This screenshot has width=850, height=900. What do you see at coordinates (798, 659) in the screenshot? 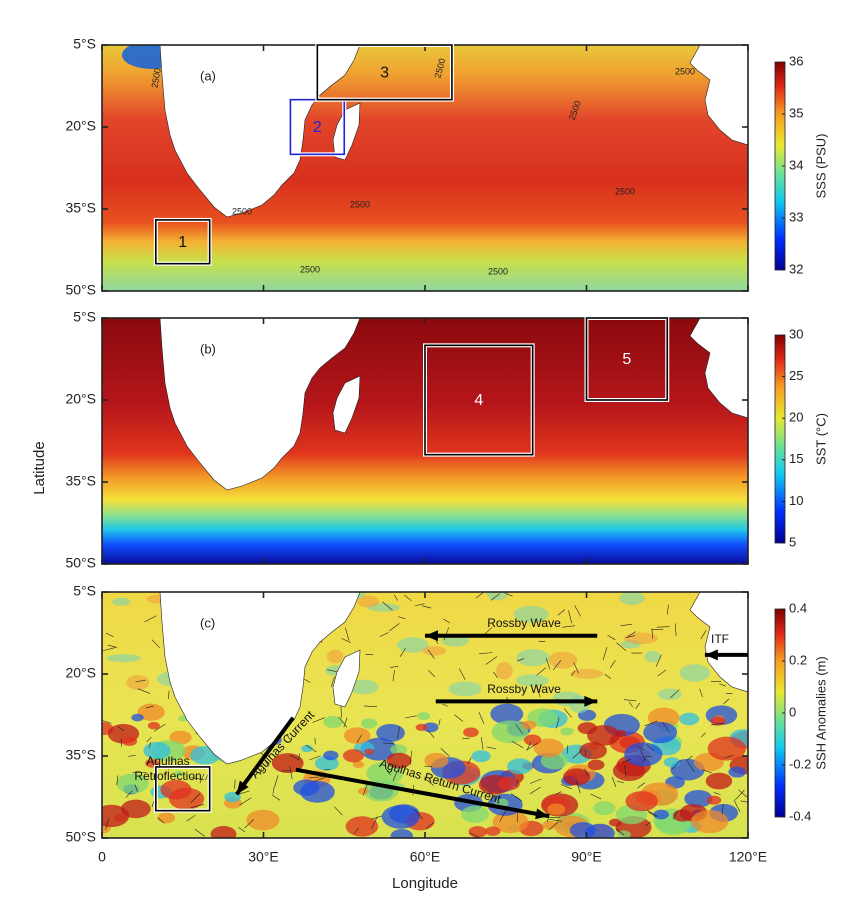
I see `colorbar-tick-label: 0.2` at bounding box center [798, 659].